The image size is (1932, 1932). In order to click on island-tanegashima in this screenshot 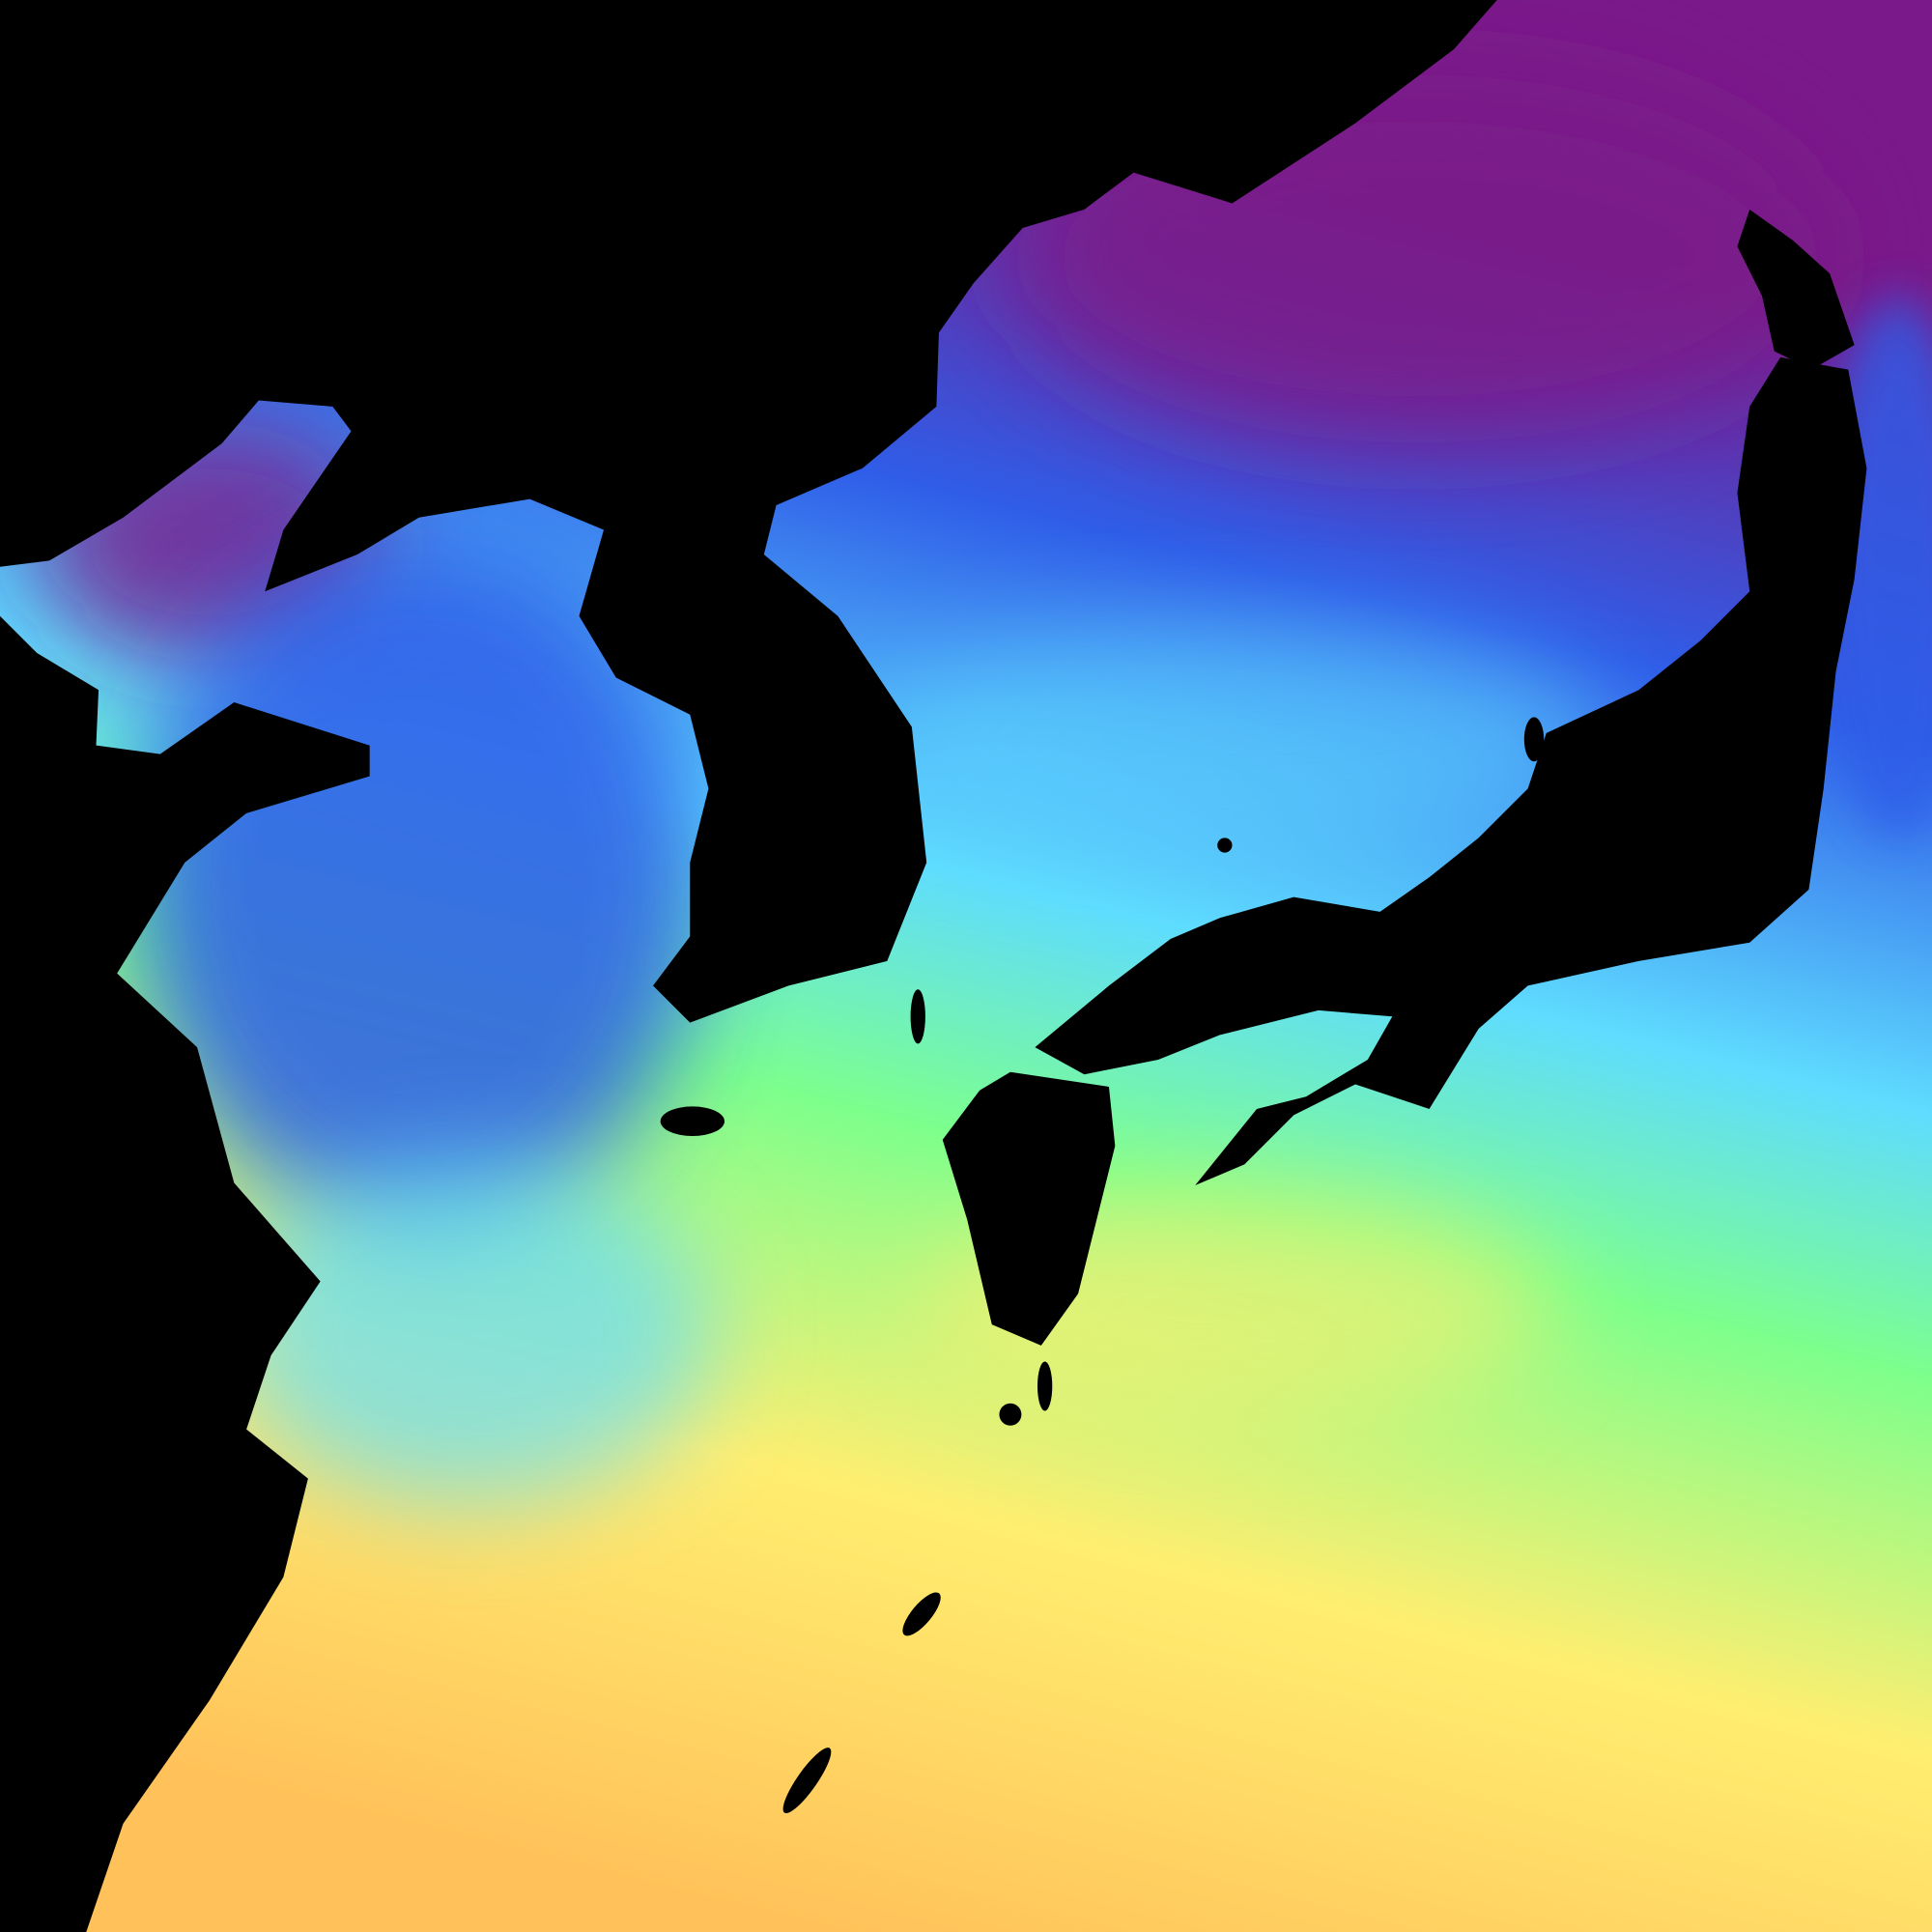, I will do `click(1045, 1386)`.